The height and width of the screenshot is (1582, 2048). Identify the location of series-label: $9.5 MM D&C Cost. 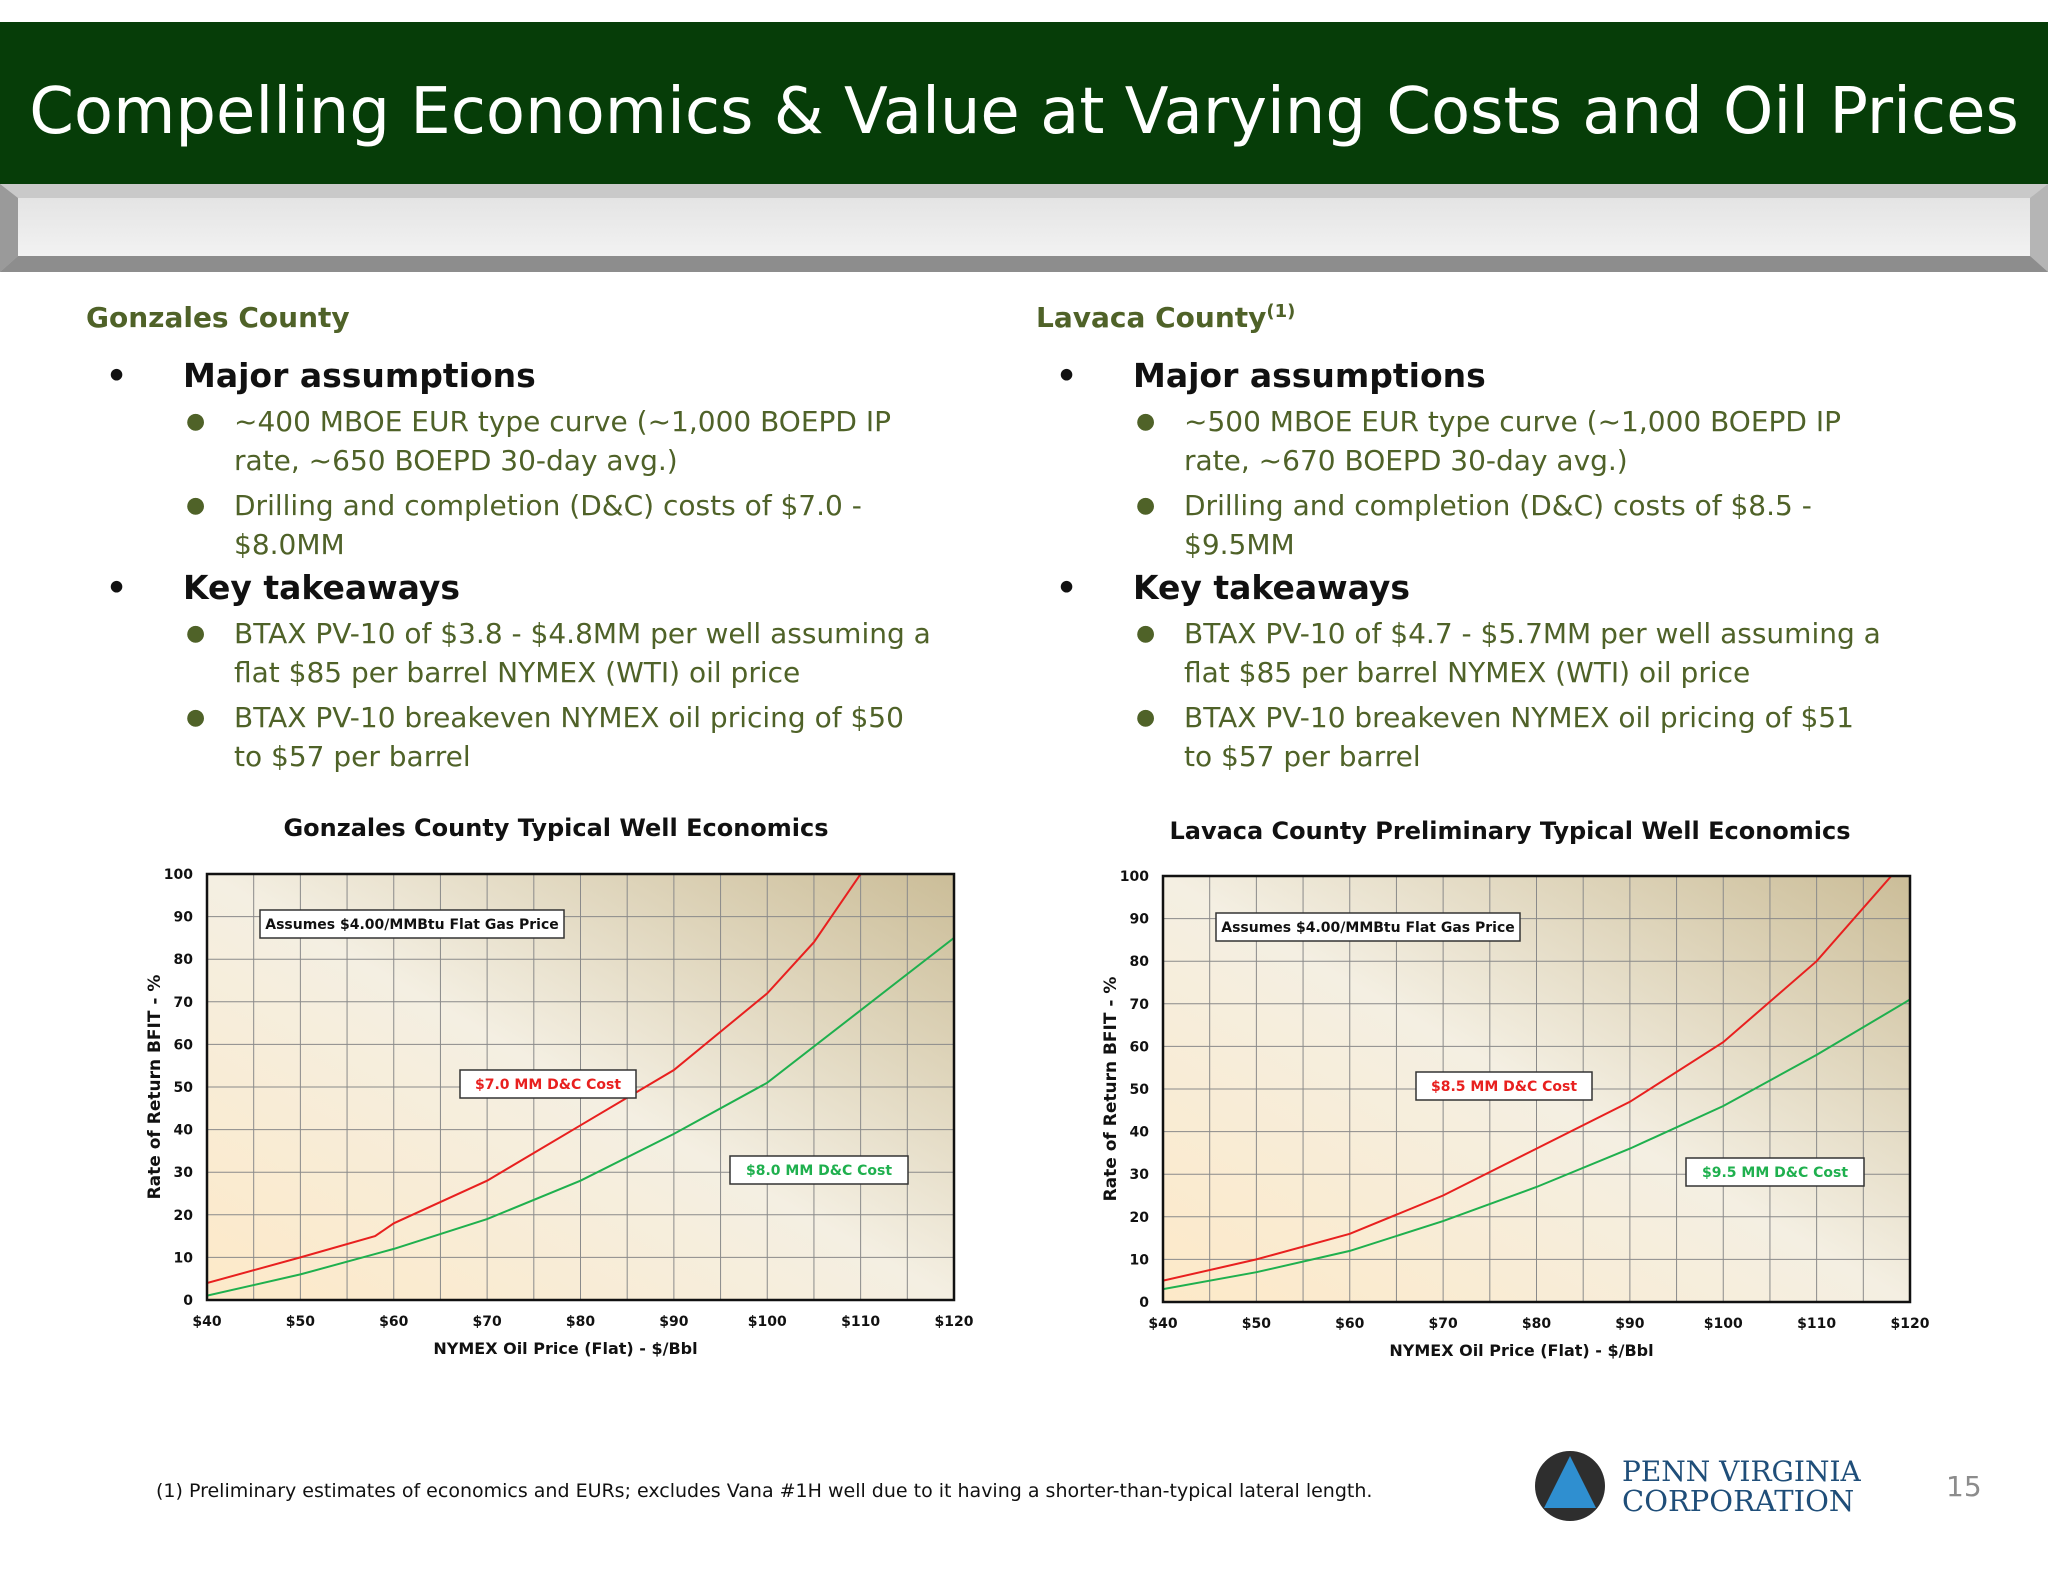
(1775, 1173).